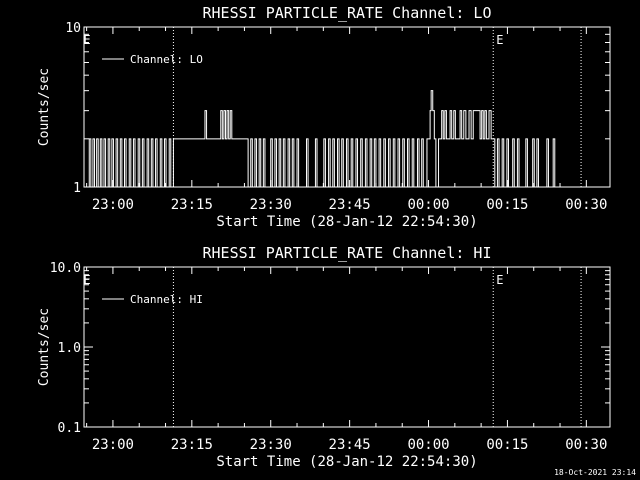 This screenshot has height=480, width=640. Describe the element at coordinates (44, 347) in the screenshot. I see `panel-2-y-axis-label: Counts/sec` at that location.